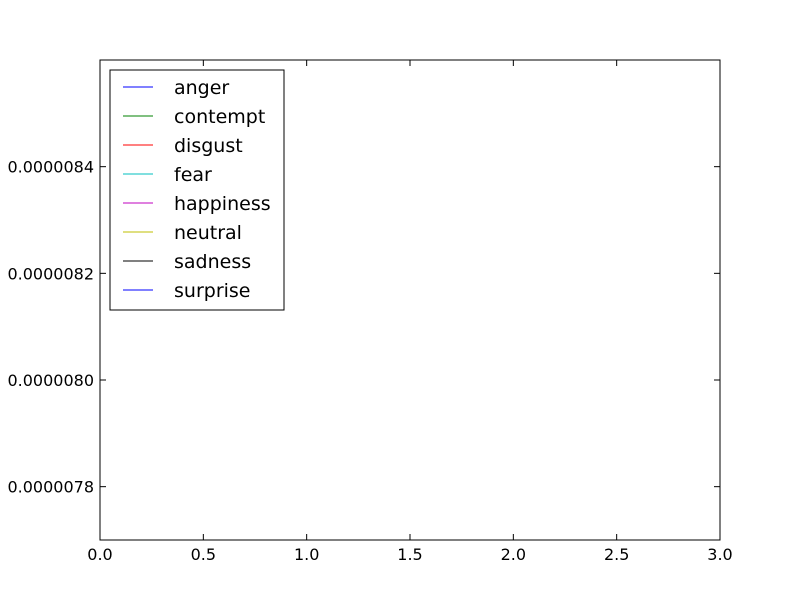 The height and width of the screenshot is (600, 800). I want to click on x-tick-label: 1.5, so click(409, 554).